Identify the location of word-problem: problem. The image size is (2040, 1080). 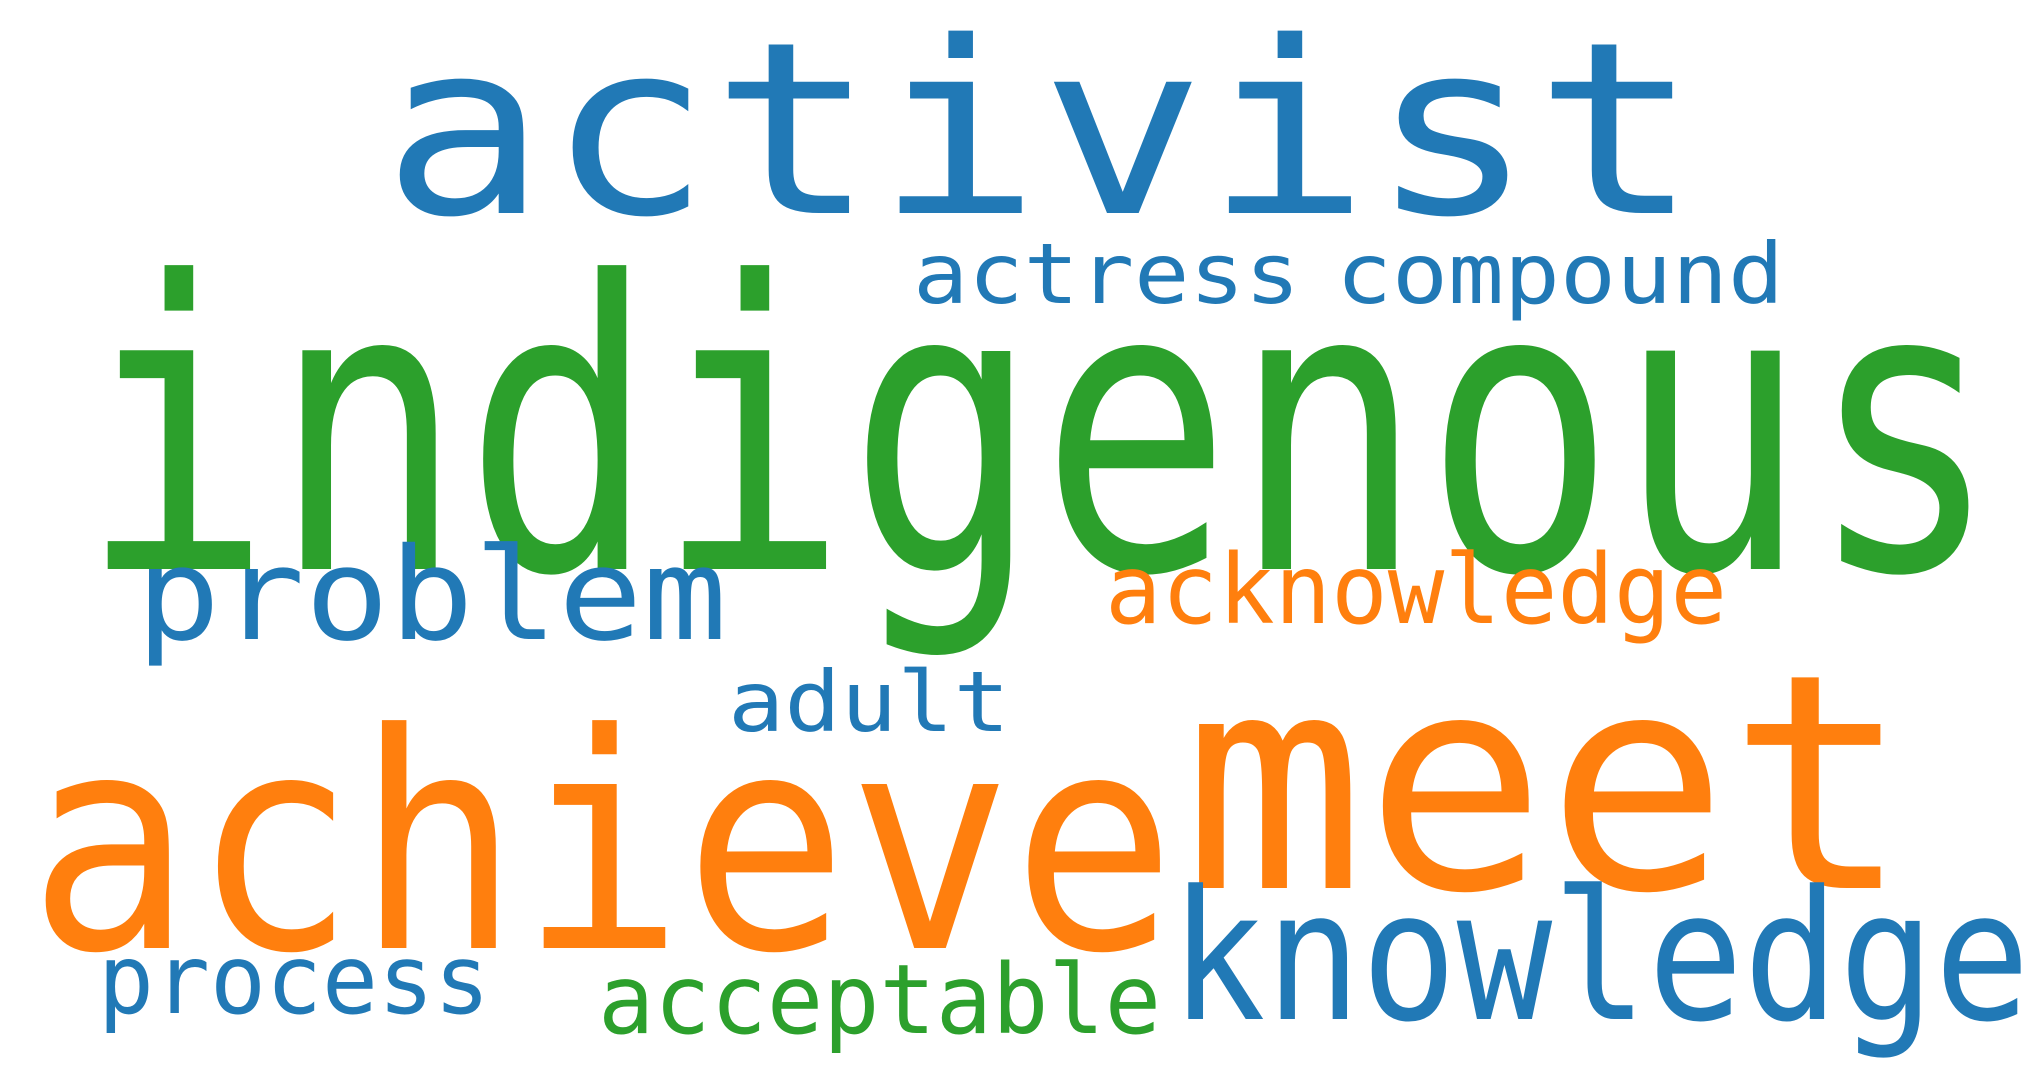
(431, 595).